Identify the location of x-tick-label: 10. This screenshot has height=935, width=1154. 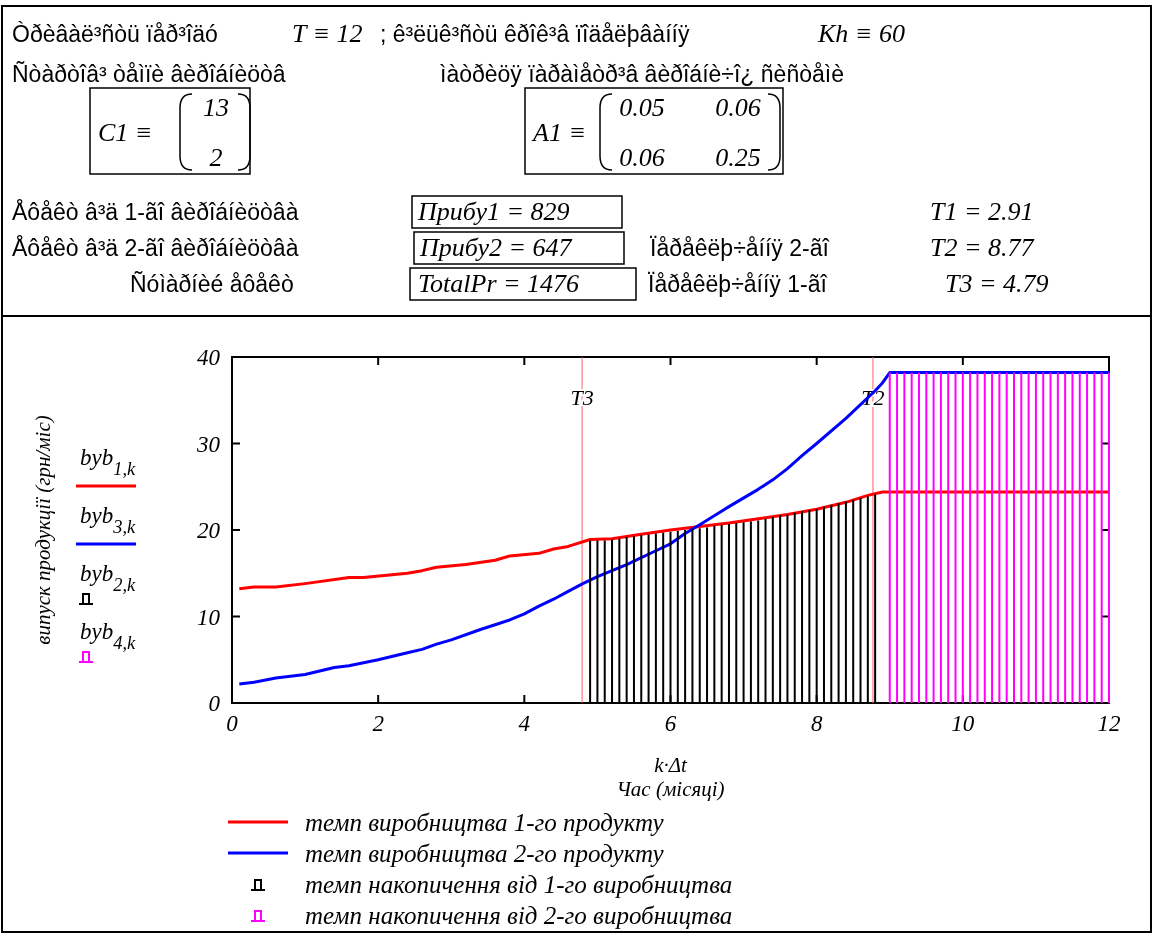
(963, 723).